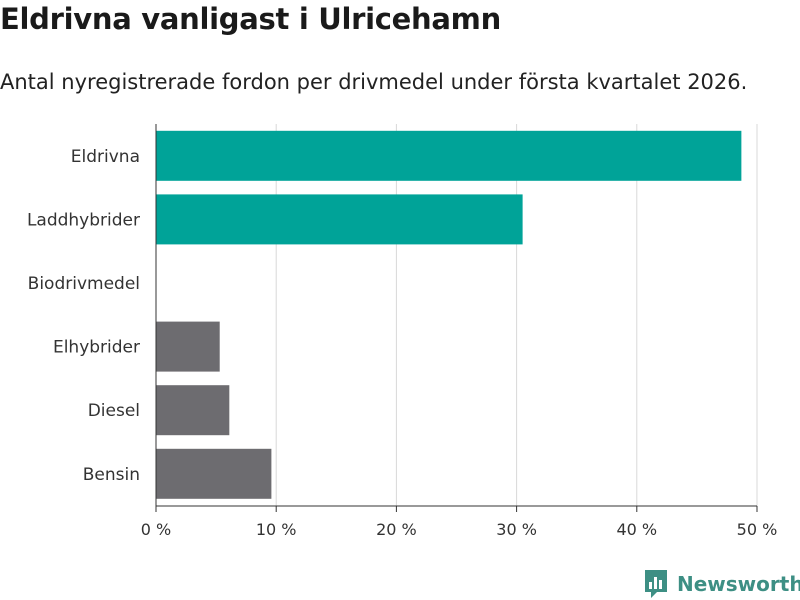 The image size is (800, 600). I want to click on brand-logo: Newsworthy, so click(721, 584).